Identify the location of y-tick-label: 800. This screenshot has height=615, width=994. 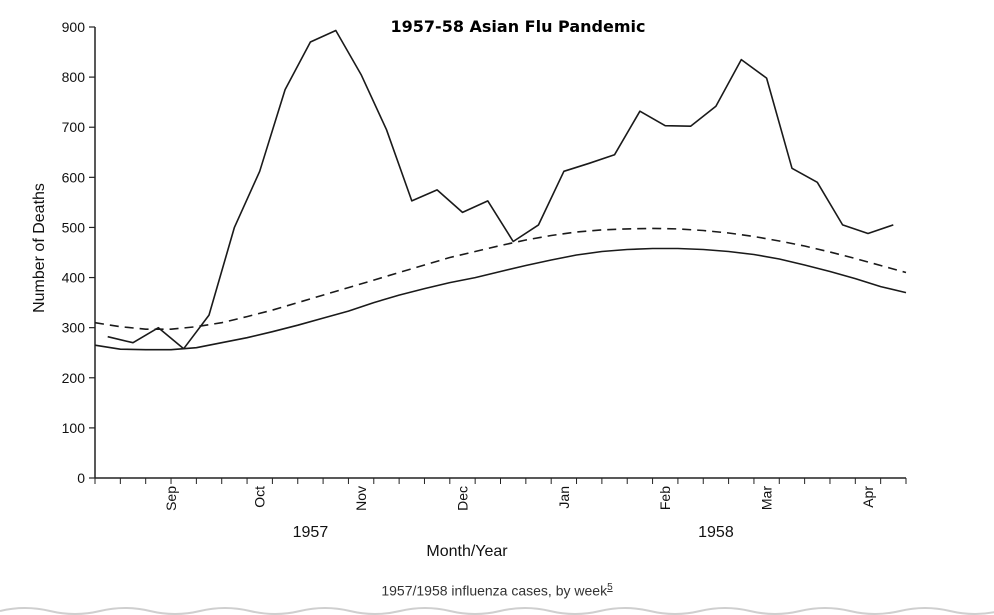
(74, 77).